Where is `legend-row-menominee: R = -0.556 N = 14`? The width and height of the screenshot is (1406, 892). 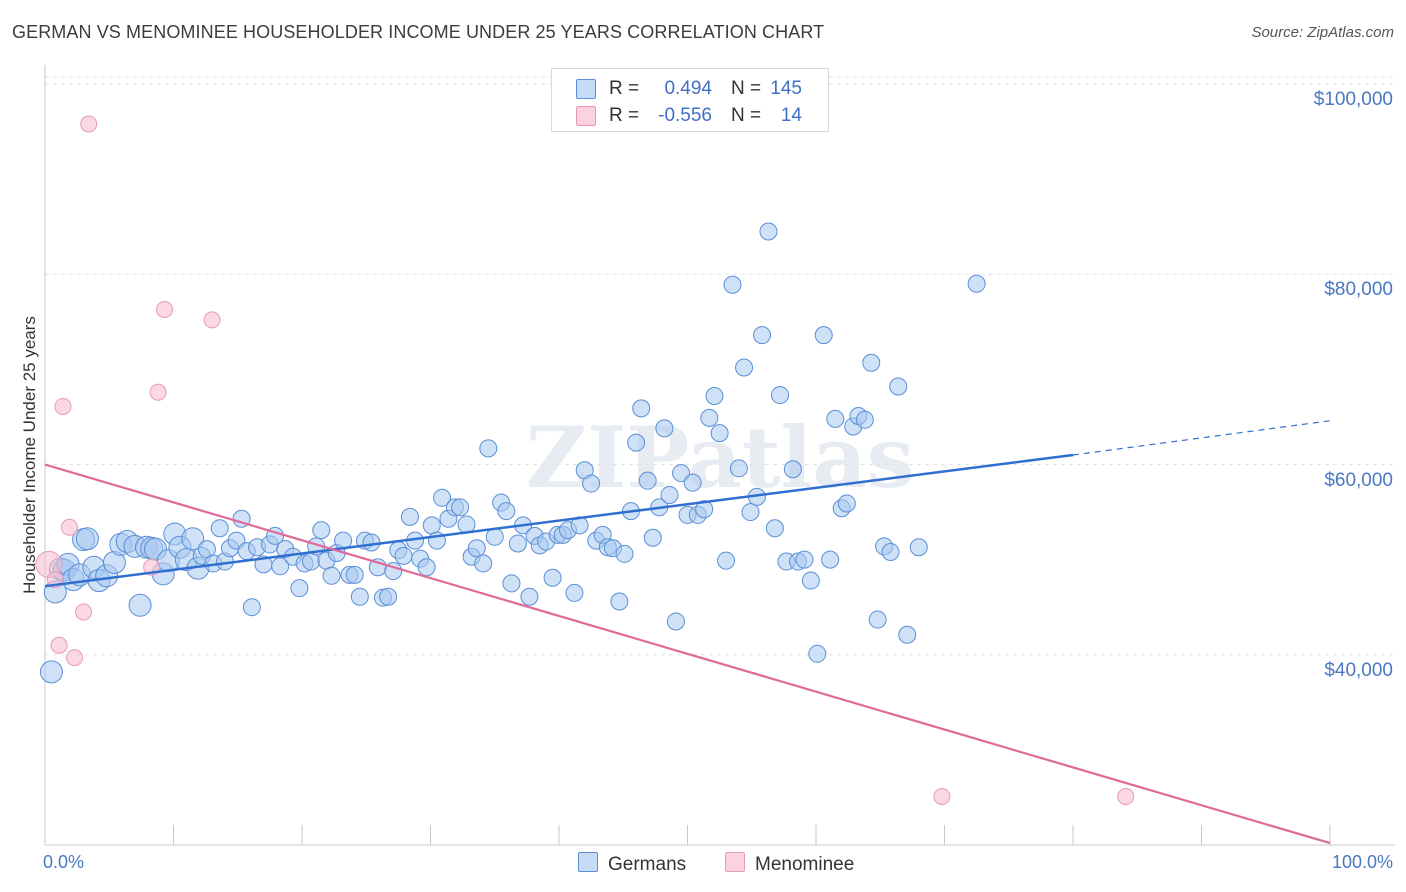
legend-row-menominee: R = -0.556 N = 14 is located at coordinates (690, 116).